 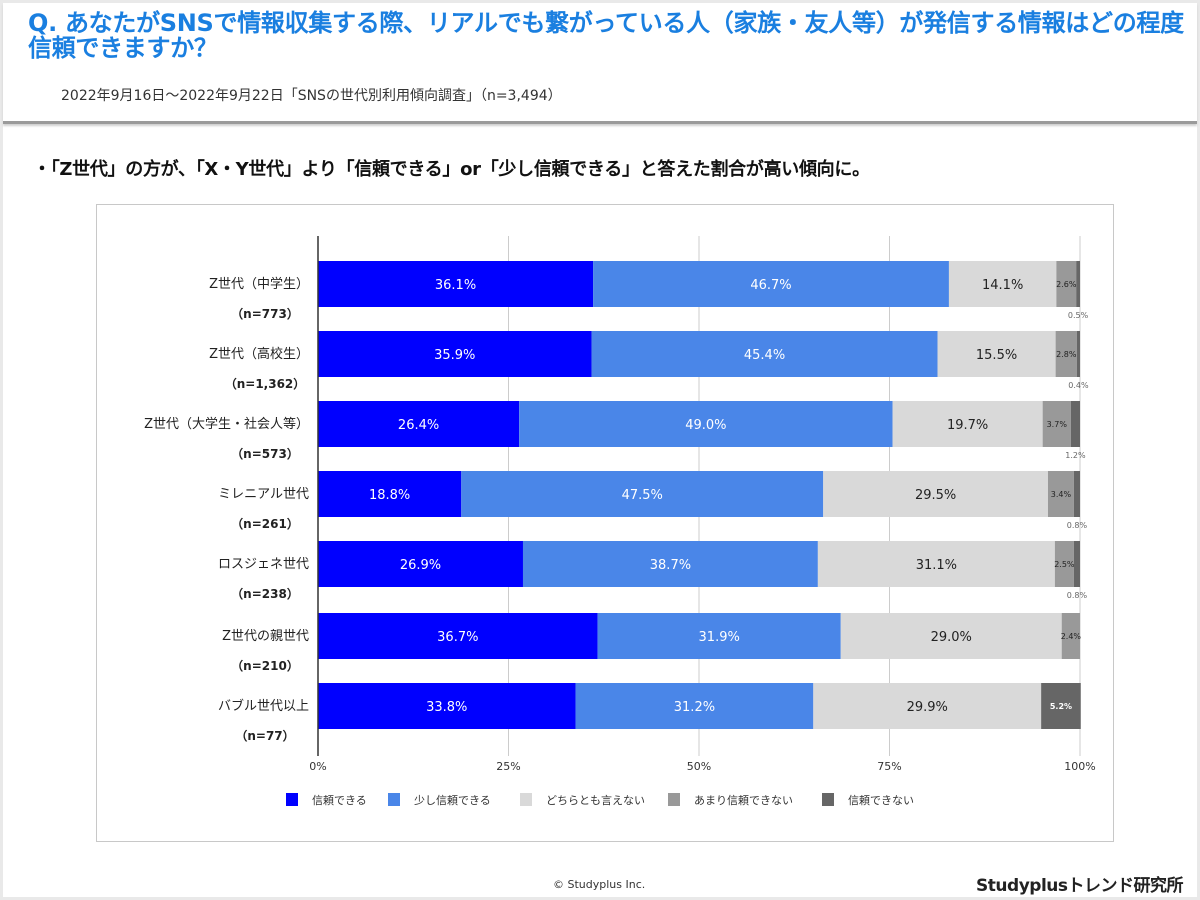 I want to click on copyright: © Studyplus Inc., so click(x=599, y=884).